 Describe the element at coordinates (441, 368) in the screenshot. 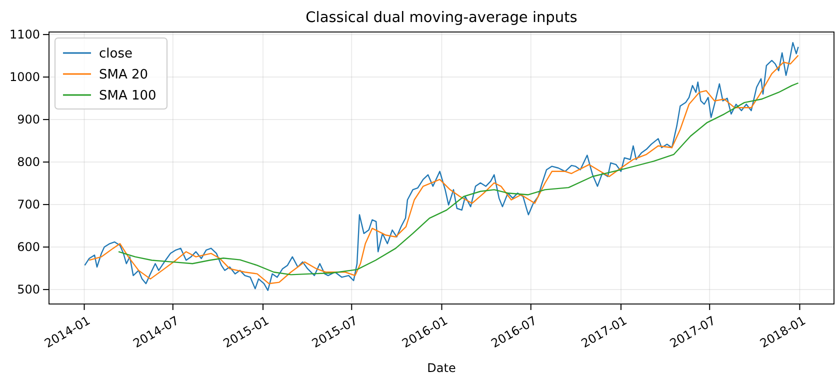

I see `x-axis-title: Date` at that location.